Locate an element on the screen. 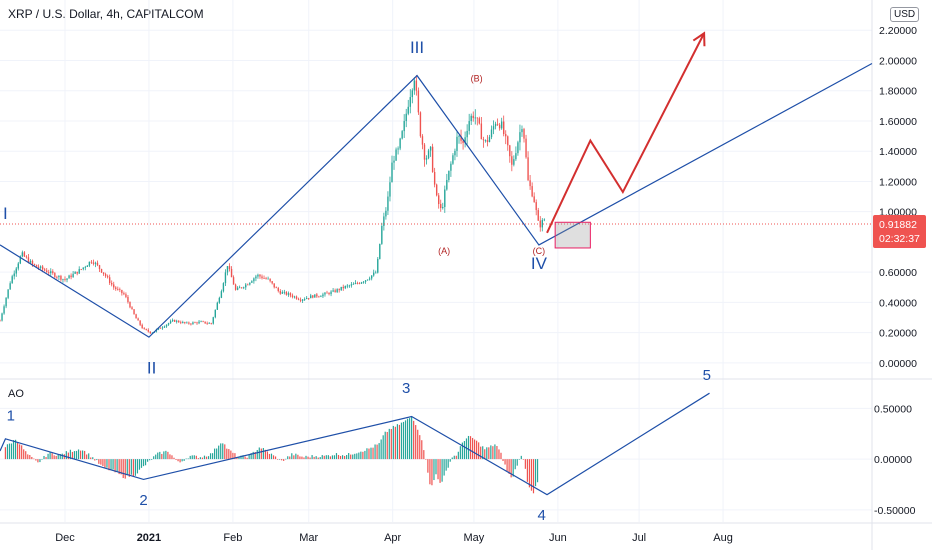 The height and width of the screenshot is (550, 932). x-tick-label: Feb is located at coordinates (232, 538).